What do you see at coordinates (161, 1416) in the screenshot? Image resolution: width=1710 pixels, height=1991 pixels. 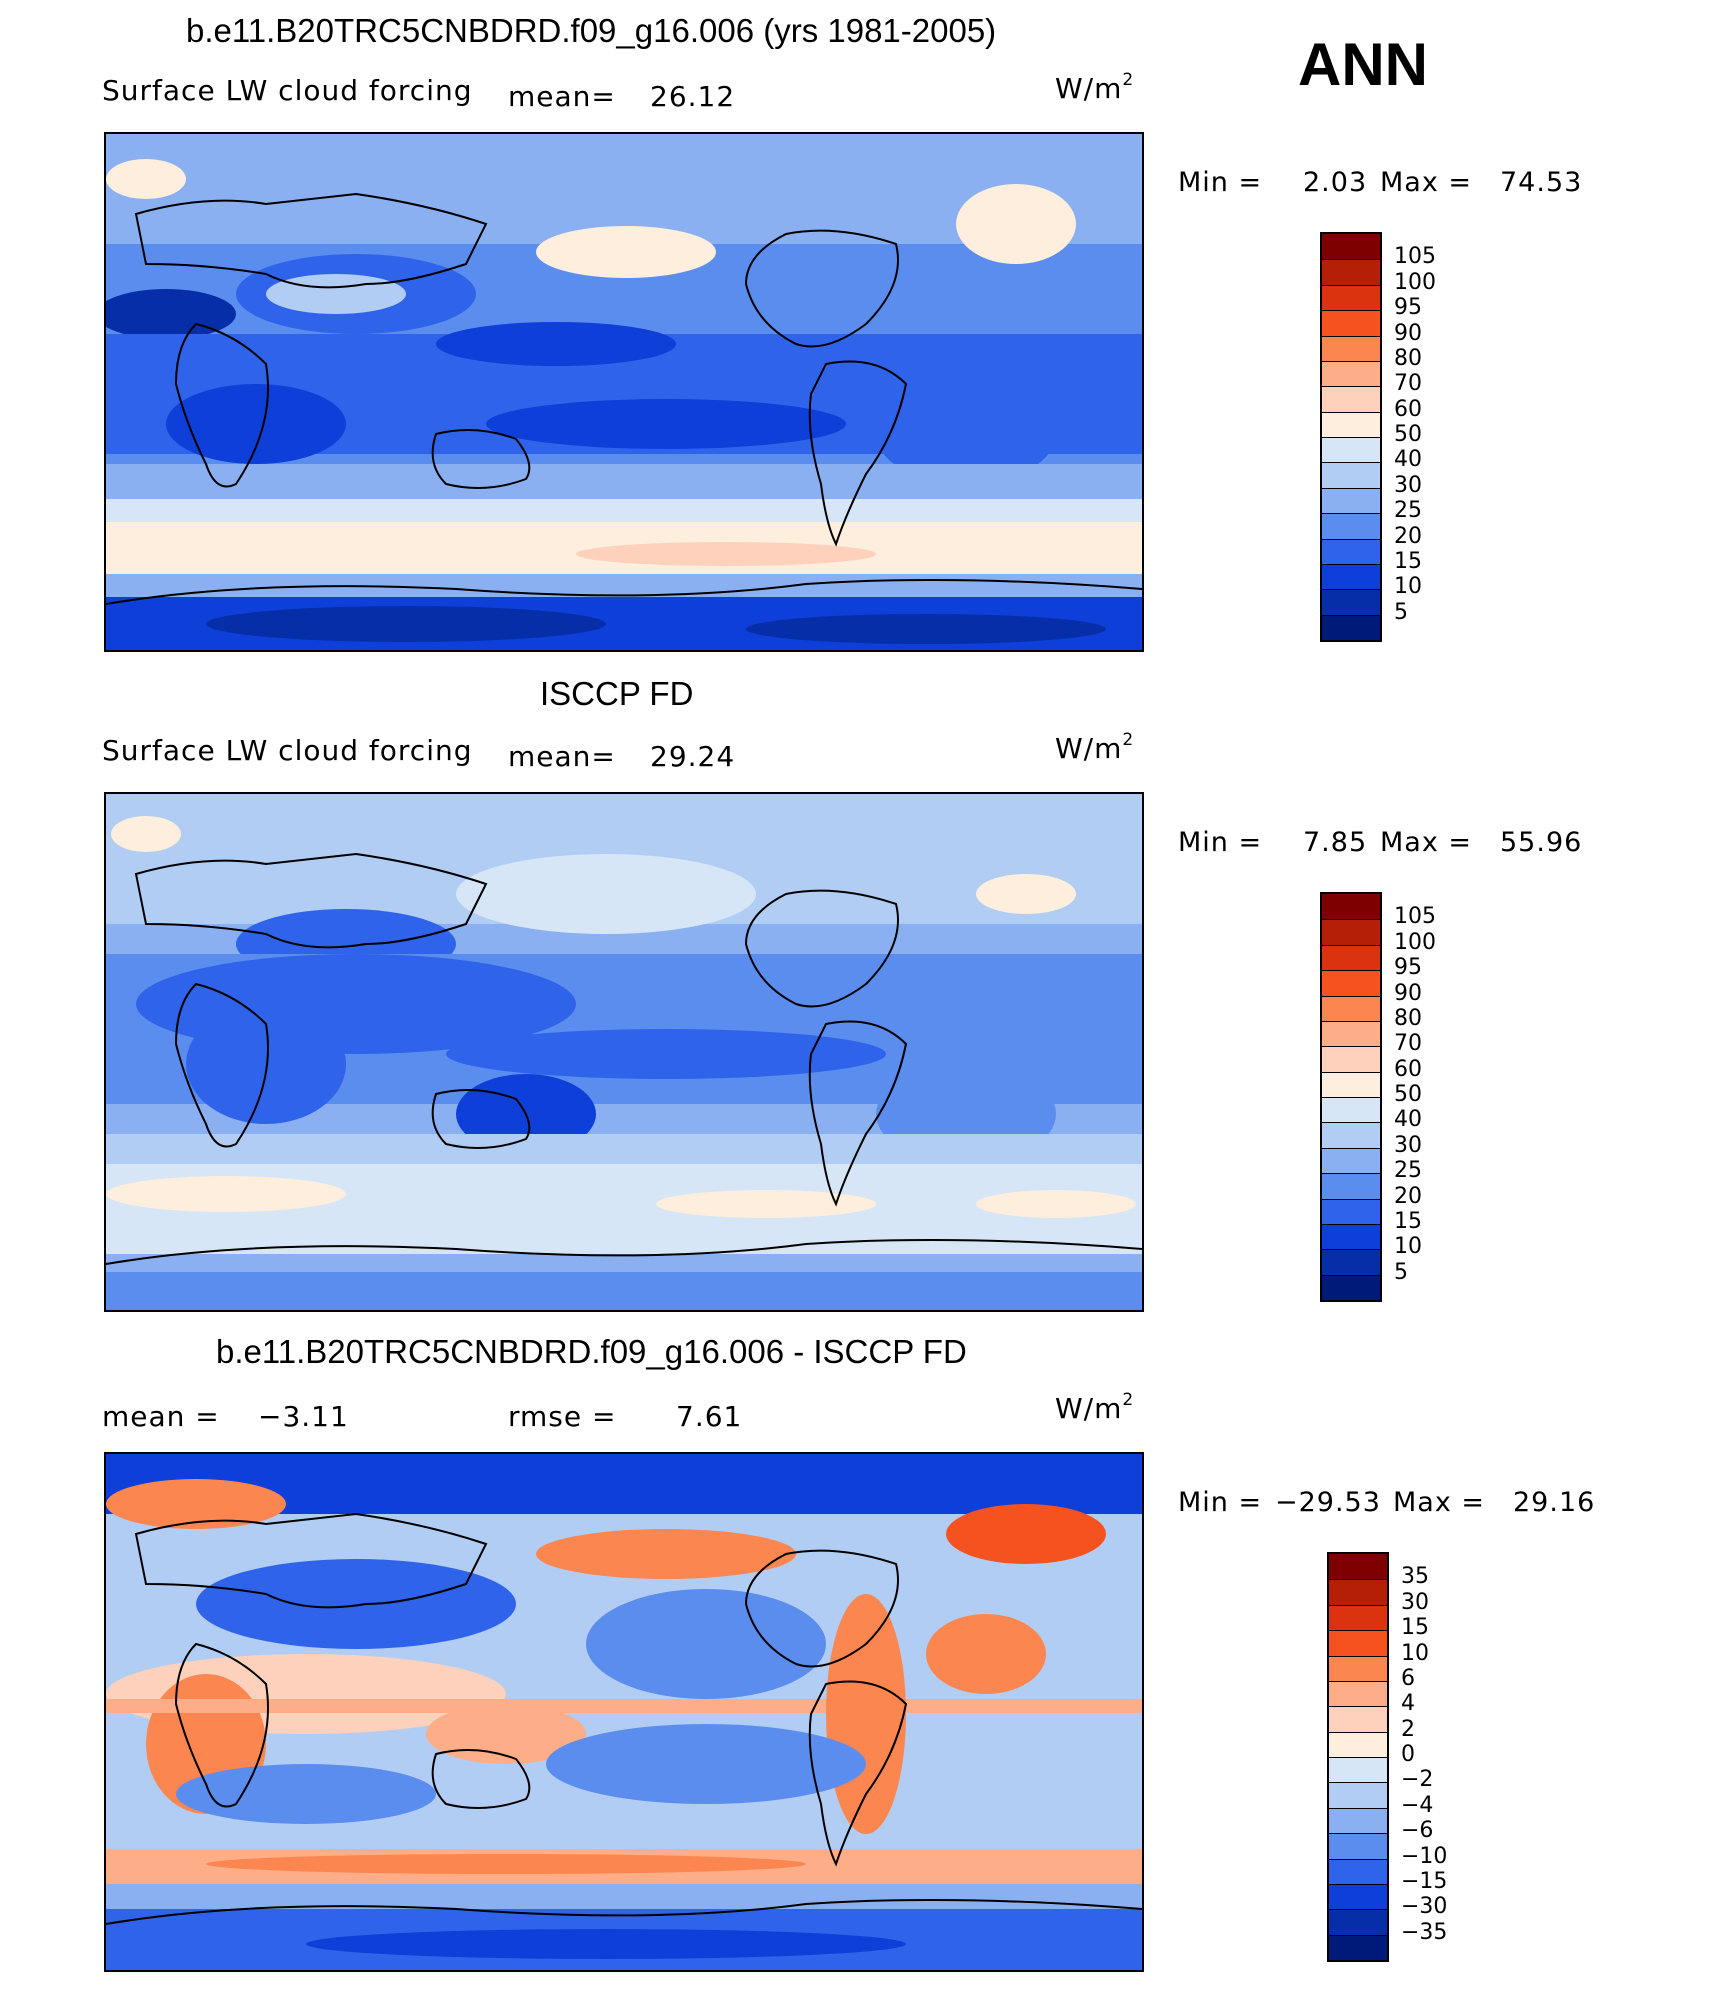 I see `panel-3-mean-label: mean =` at bounding box center [161, 1416].